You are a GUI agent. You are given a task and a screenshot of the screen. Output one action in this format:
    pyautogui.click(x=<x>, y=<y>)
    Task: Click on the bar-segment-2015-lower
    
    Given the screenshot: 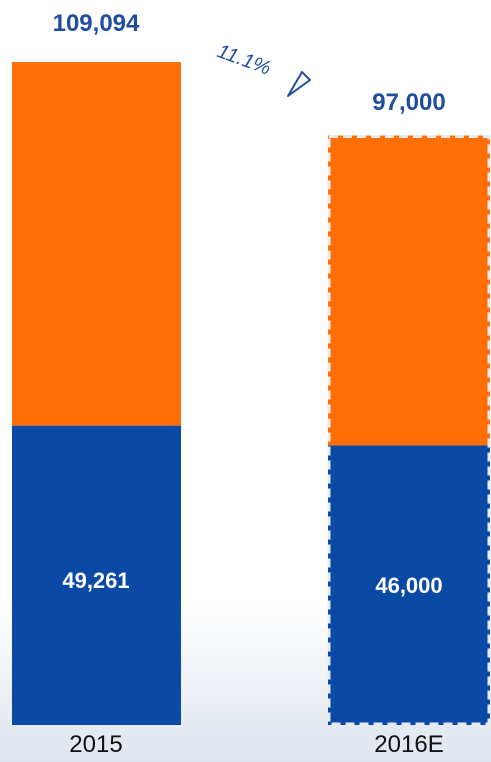 What is the action you would take?
    pyautogui.click(x=96, y=575)
    